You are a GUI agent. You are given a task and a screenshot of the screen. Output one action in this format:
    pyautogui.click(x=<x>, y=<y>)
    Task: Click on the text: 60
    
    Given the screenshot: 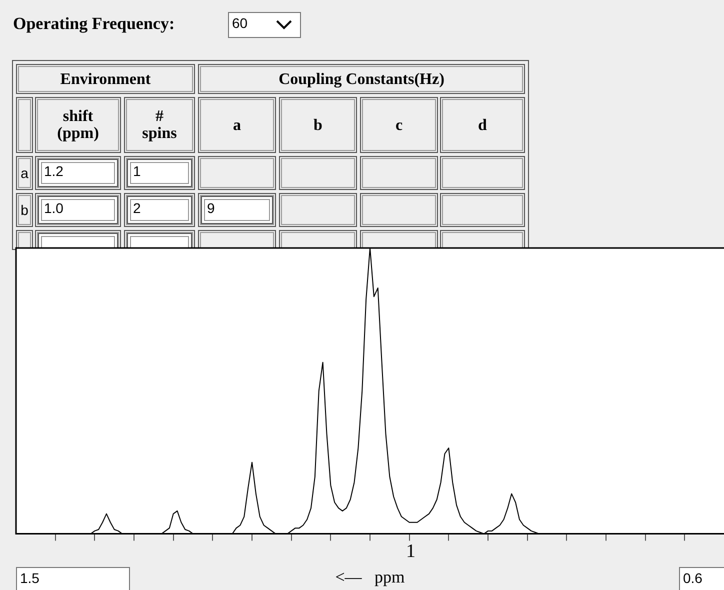 What is the action you would take?
    pyautogui.click(x=264, y=25)
    